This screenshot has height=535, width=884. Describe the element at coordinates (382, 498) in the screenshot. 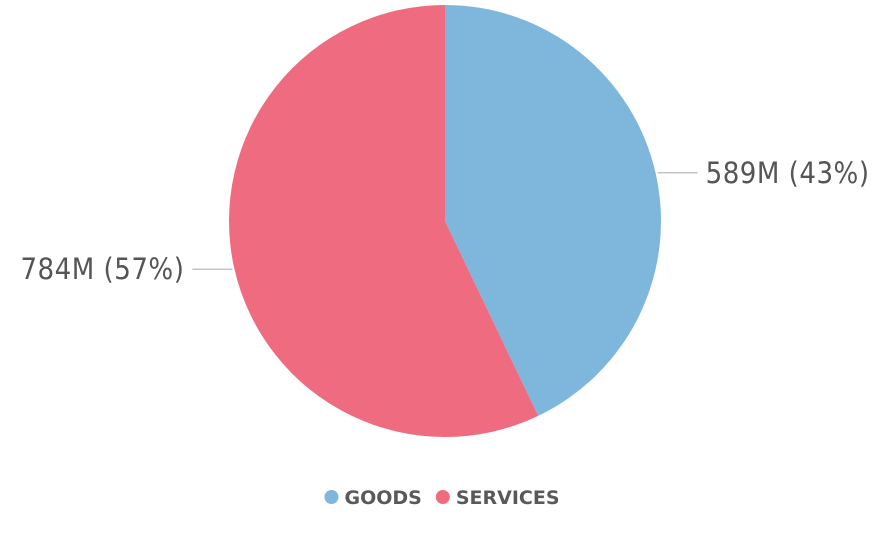

I see `legend-label-goods: GOODS` at that location.